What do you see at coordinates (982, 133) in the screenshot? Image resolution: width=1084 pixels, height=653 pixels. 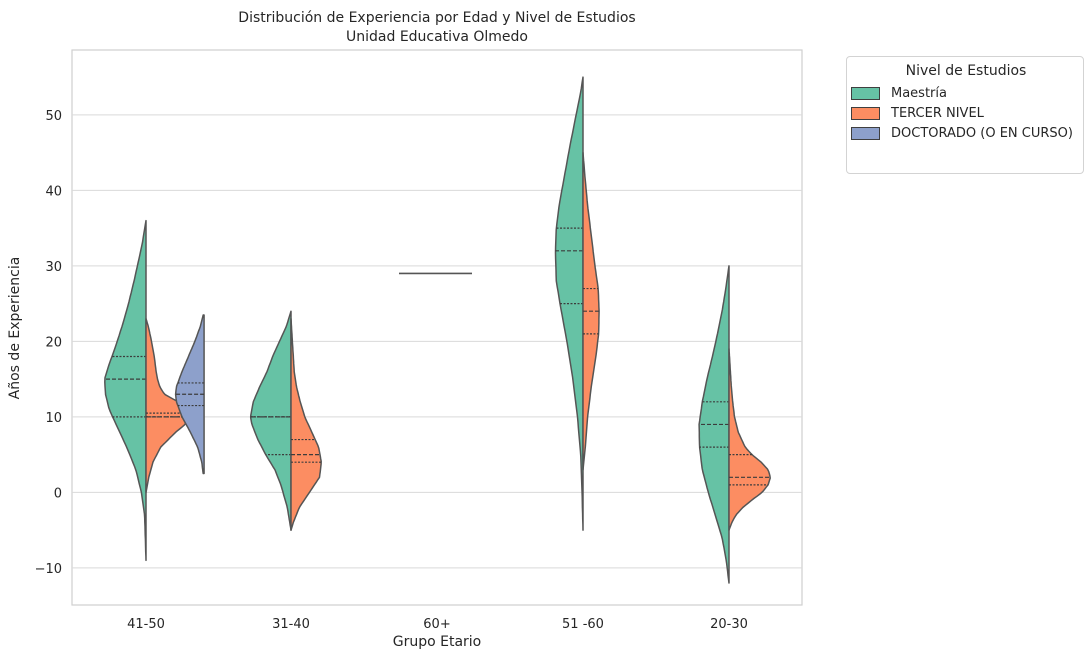 I see `legend-label-doctorado: DOCTORADO (O EN CURSO)` at bounding box center [982, 133].